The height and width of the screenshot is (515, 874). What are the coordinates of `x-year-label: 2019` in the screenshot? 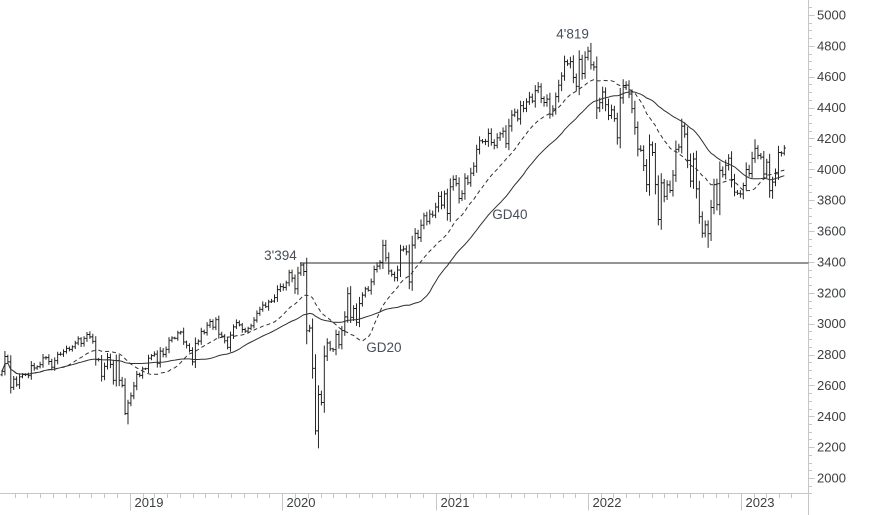 It's located at (149, 502).